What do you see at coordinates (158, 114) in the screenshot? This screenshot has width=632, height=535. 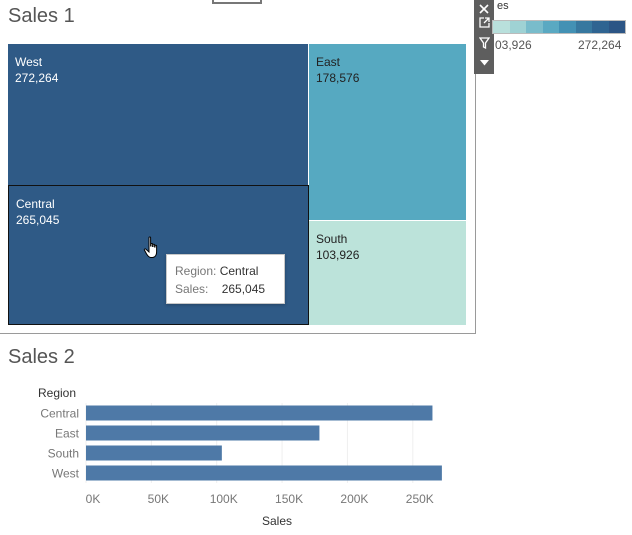 I see `treemap-cell-west: West 272,264` at bounding box center [158, 114].